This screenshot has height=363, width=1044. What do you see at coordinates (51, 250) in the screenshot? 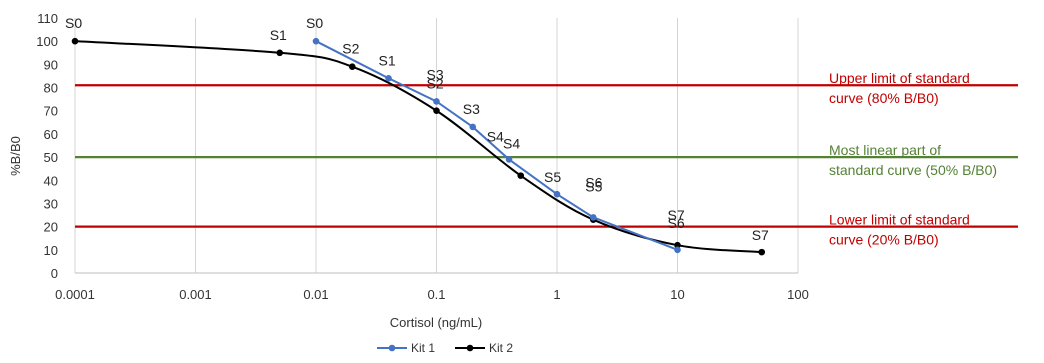
I see `y-tick-label: 10` at bounding box center [51, 250].